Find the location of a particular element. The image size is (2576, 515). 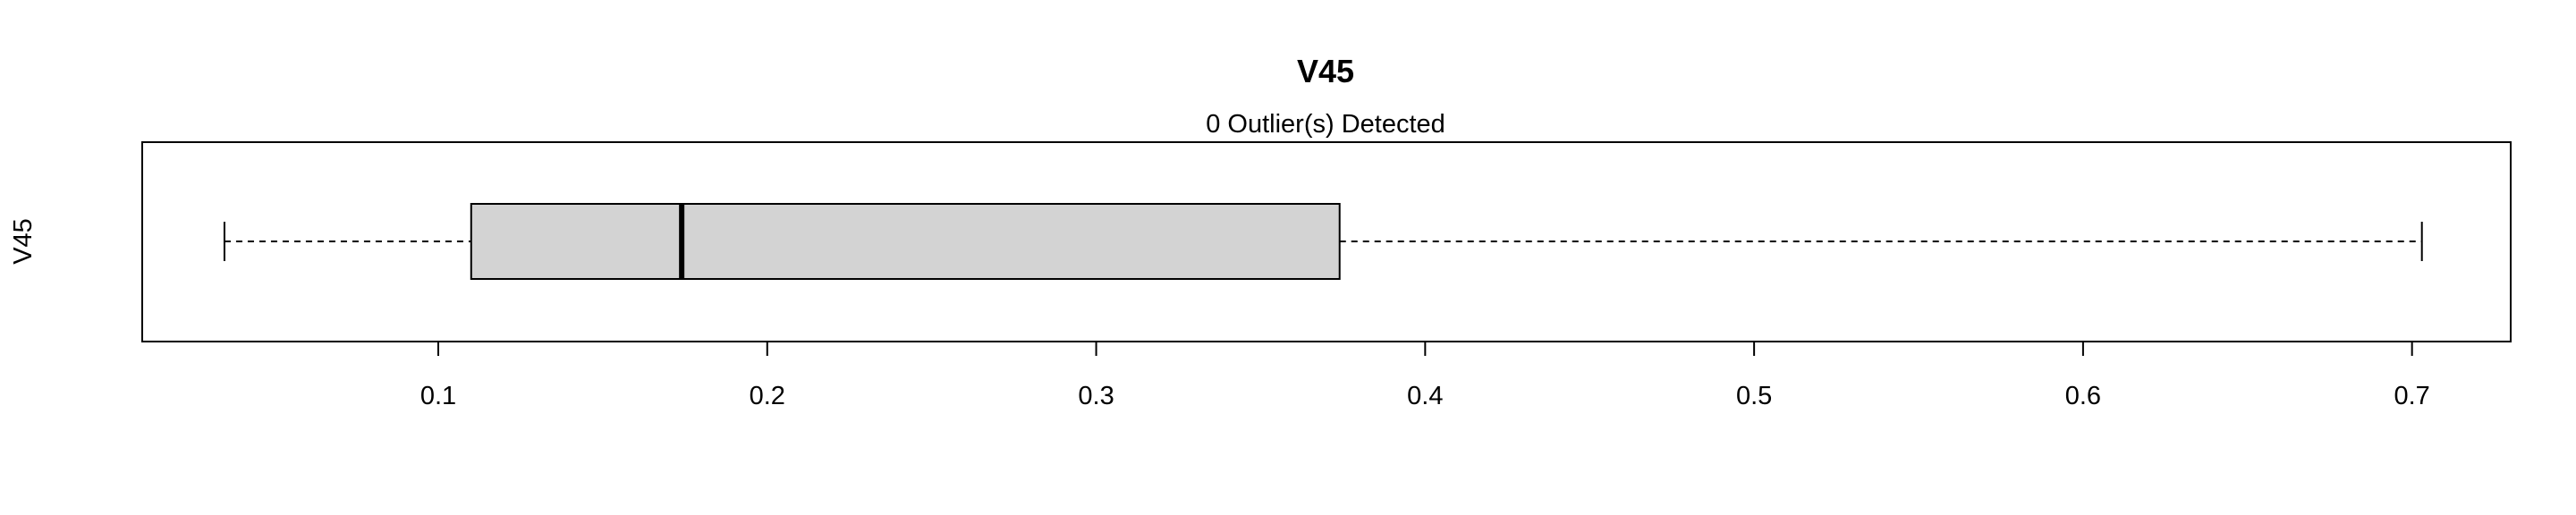

x-tick-label: 0.2 is located at coordinates (767, 396).